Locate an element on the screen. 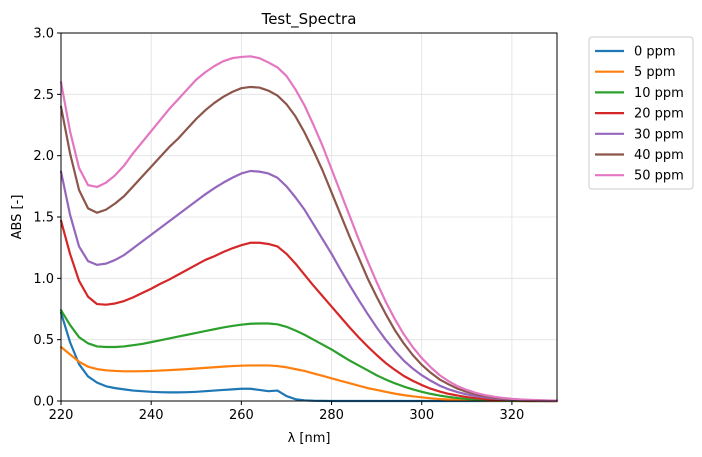  y-tick-label: 1.0 is located at coordinates (43, 279).